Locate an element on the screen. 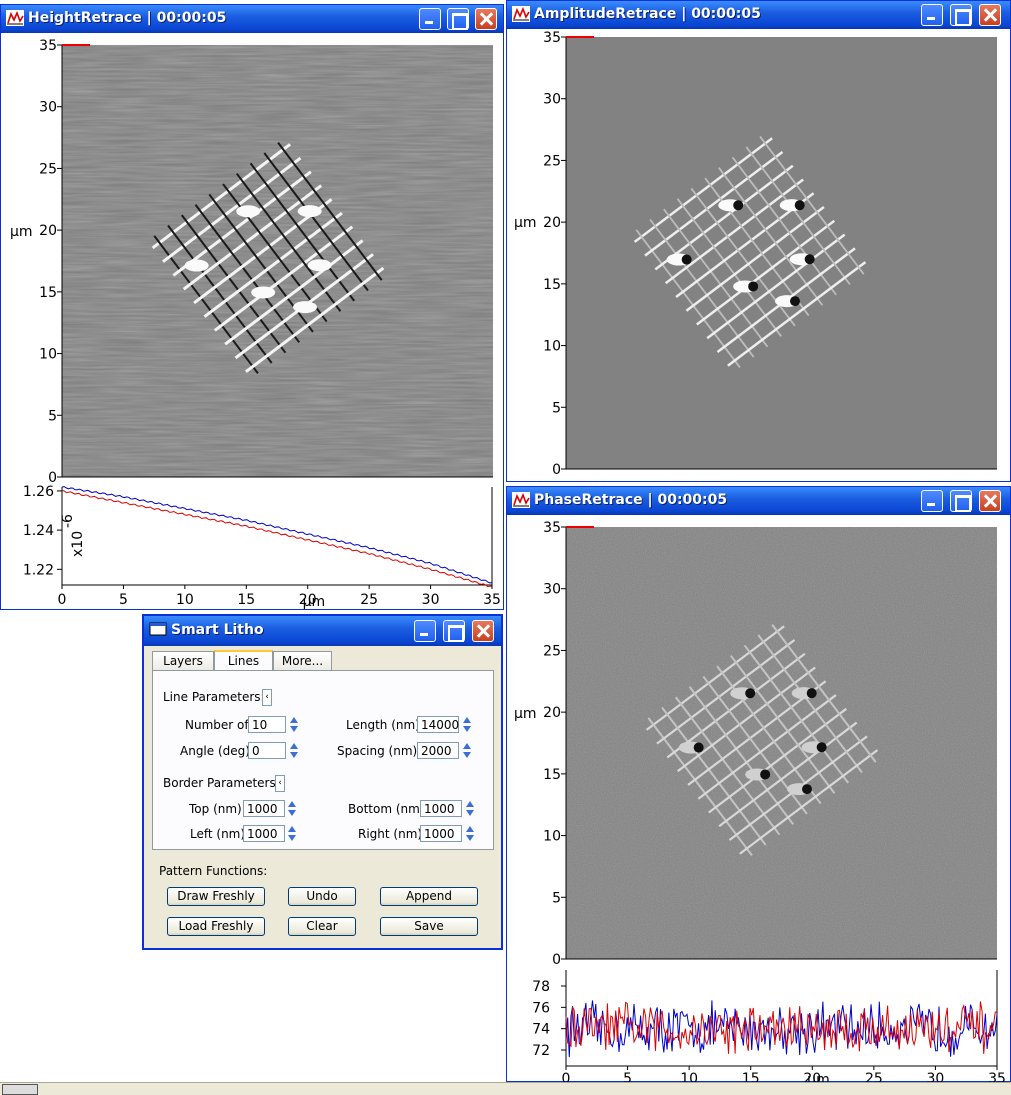  top-input: 1000 is located at coordinates (264, 808).